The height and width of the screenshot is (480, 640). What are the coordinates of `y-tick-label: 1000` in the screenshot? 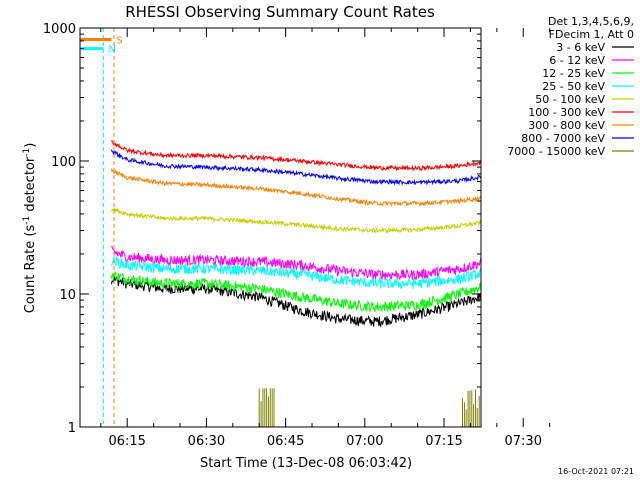 It's located at (59, 29).